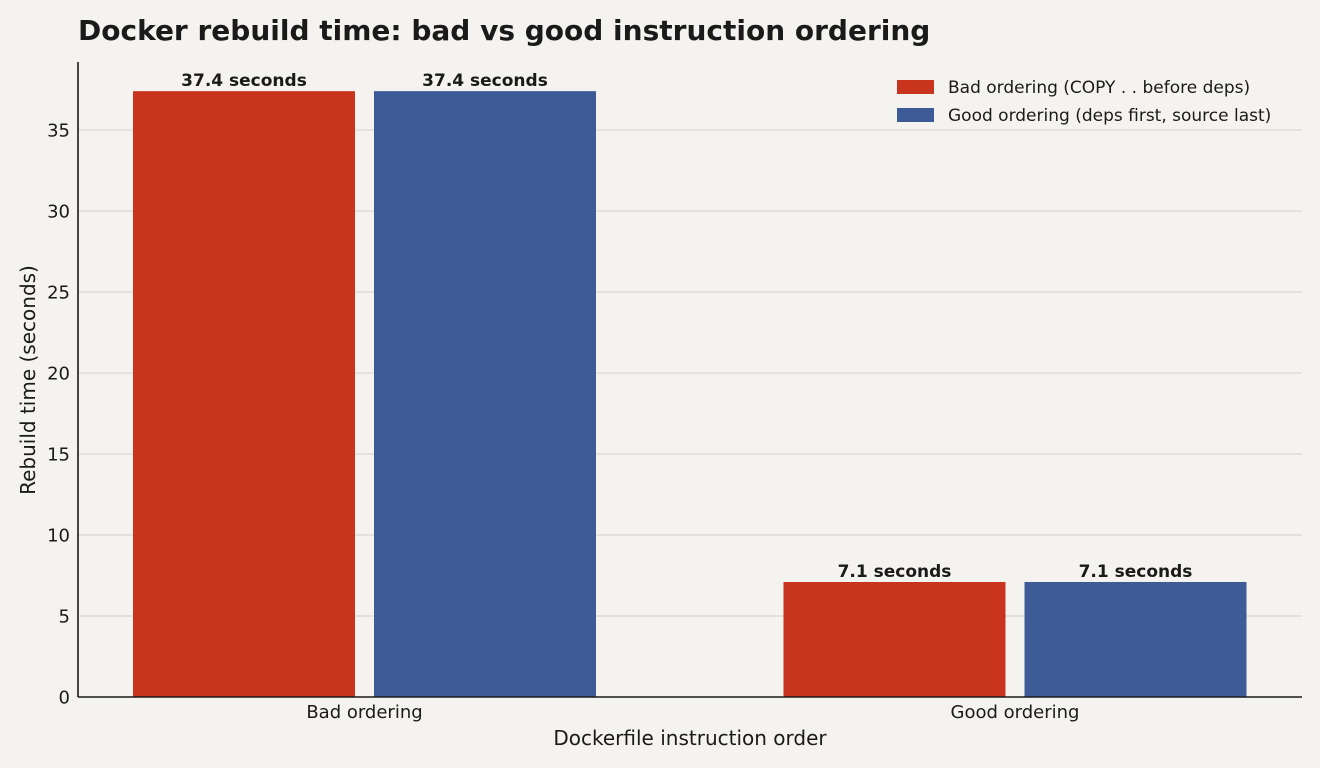 The height and width of the screenshot is (768, 1320). Describe the element at coordinates (58, 374) in the screenshot. I see `y-tick-label: 20` at that location.